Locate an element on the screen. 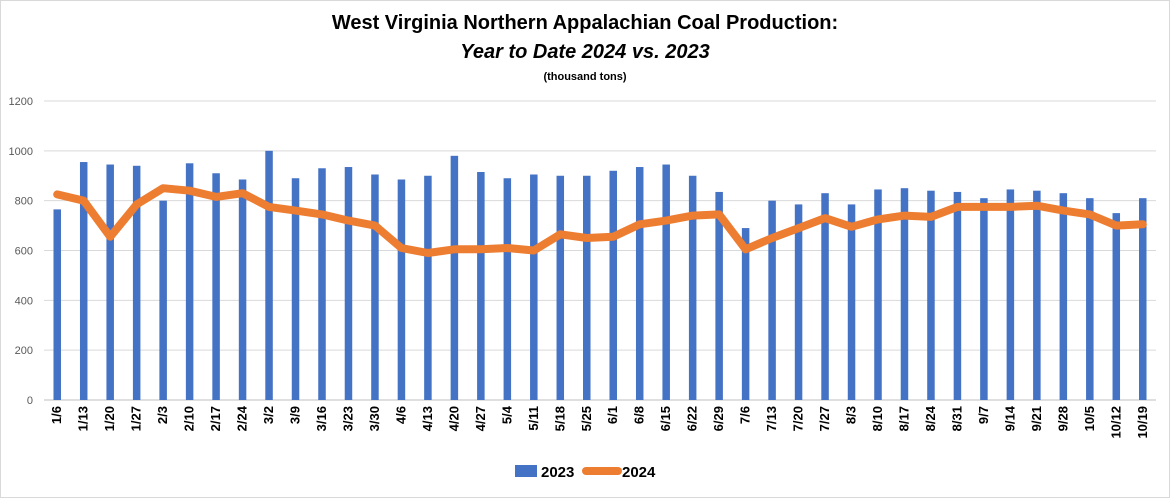  chart-unit-label: (thousand tons) is located at coordinates (585, 77).